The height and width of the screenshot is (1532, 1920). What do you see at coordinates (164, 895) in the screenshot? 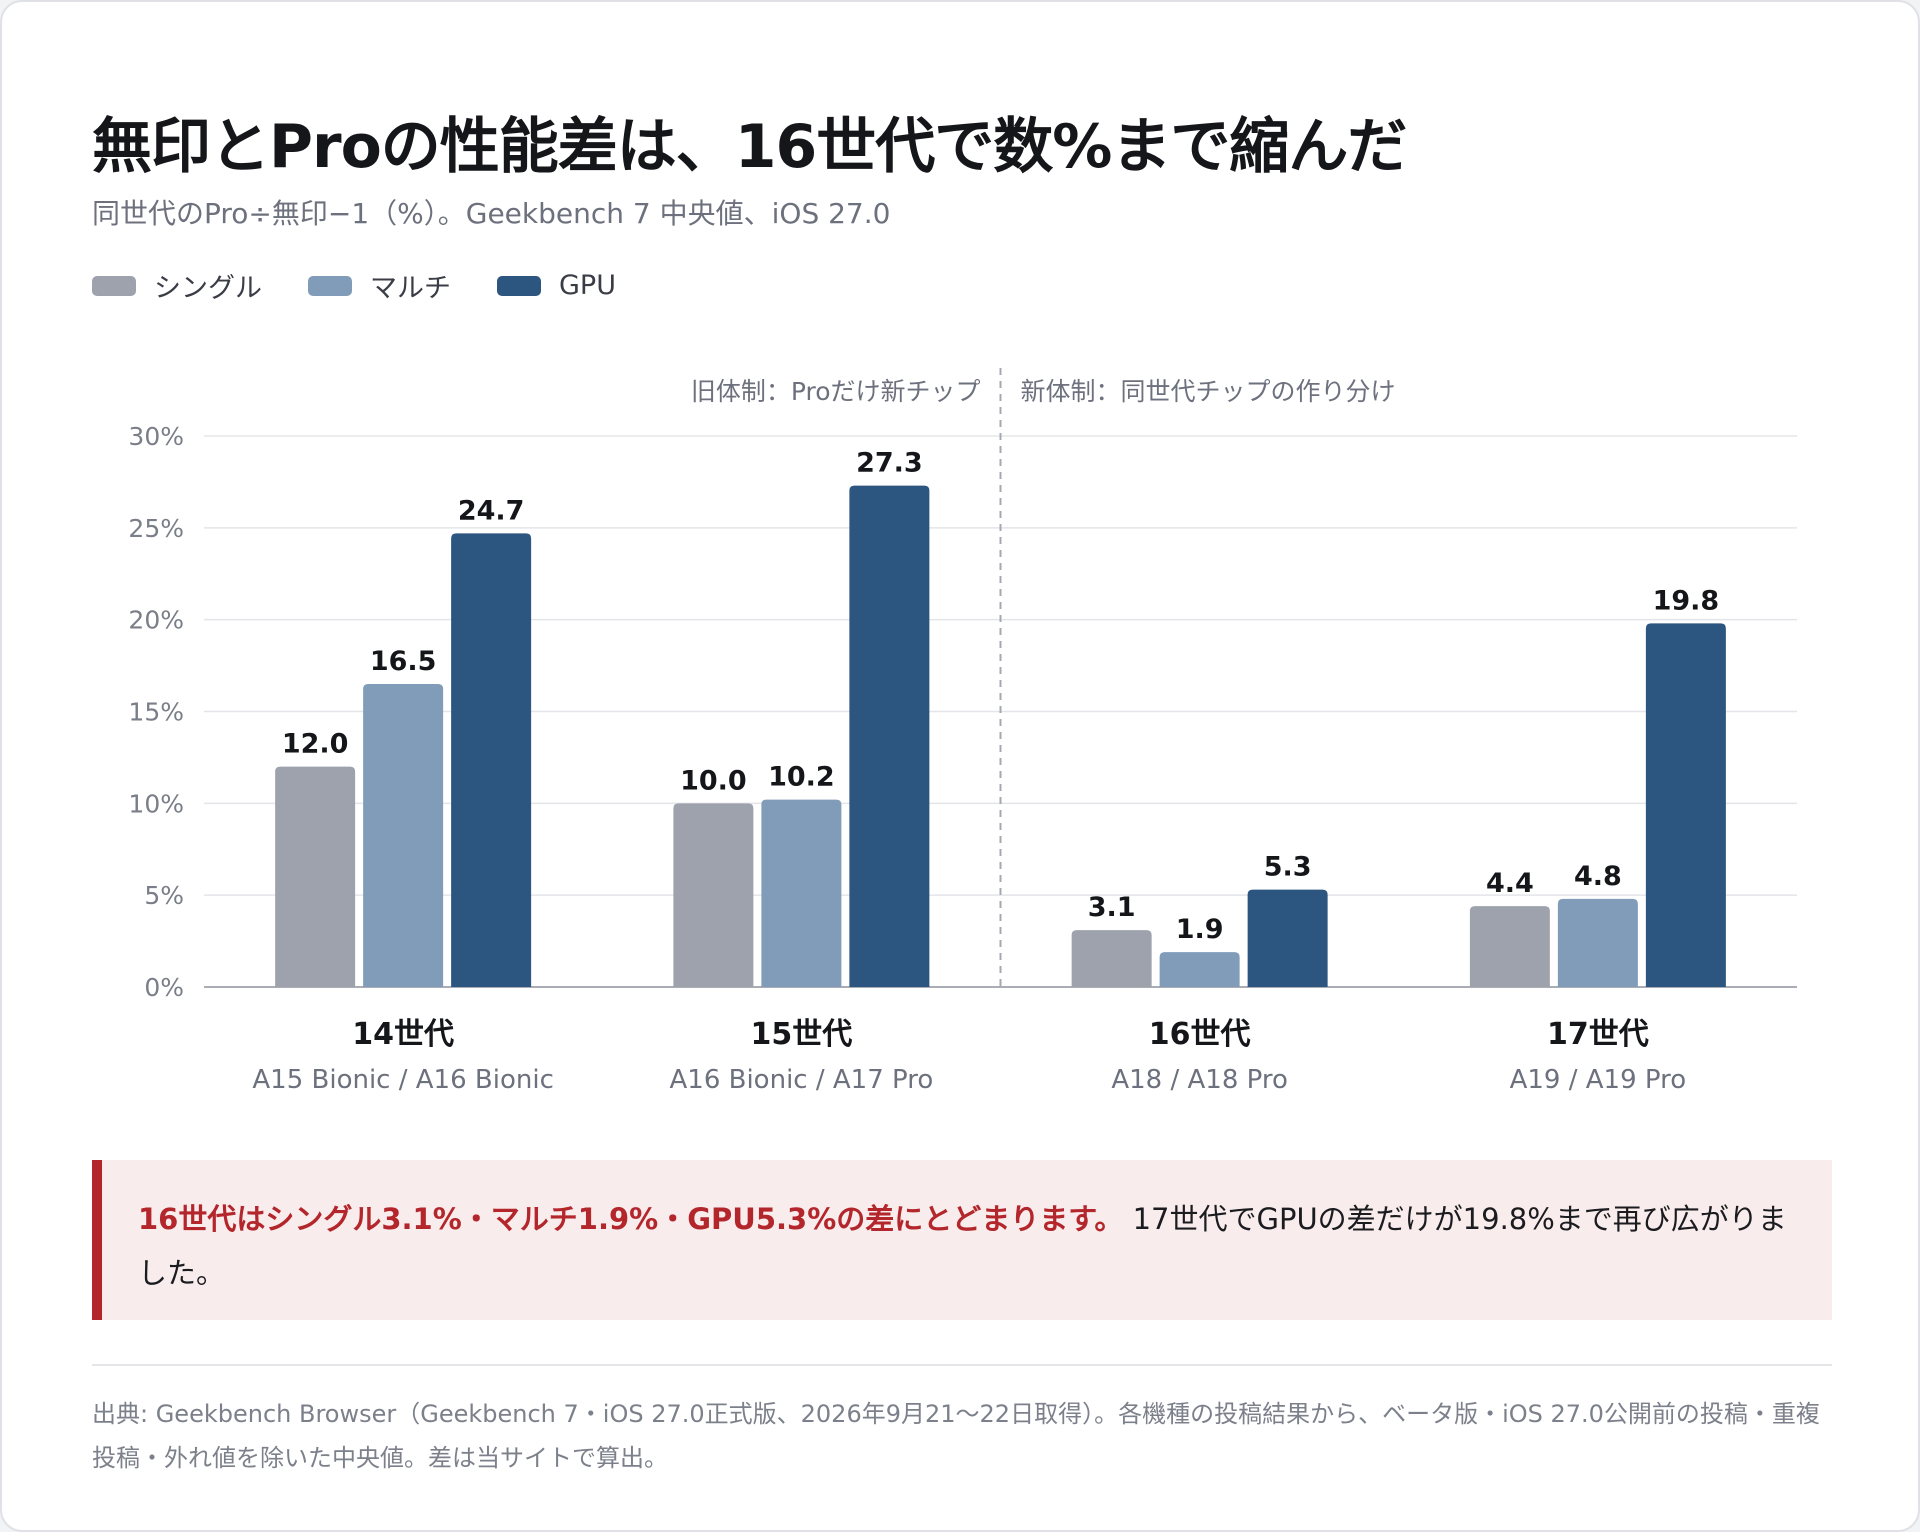
I see `y-tick-label: 5%` at bounding box center [164, 895].